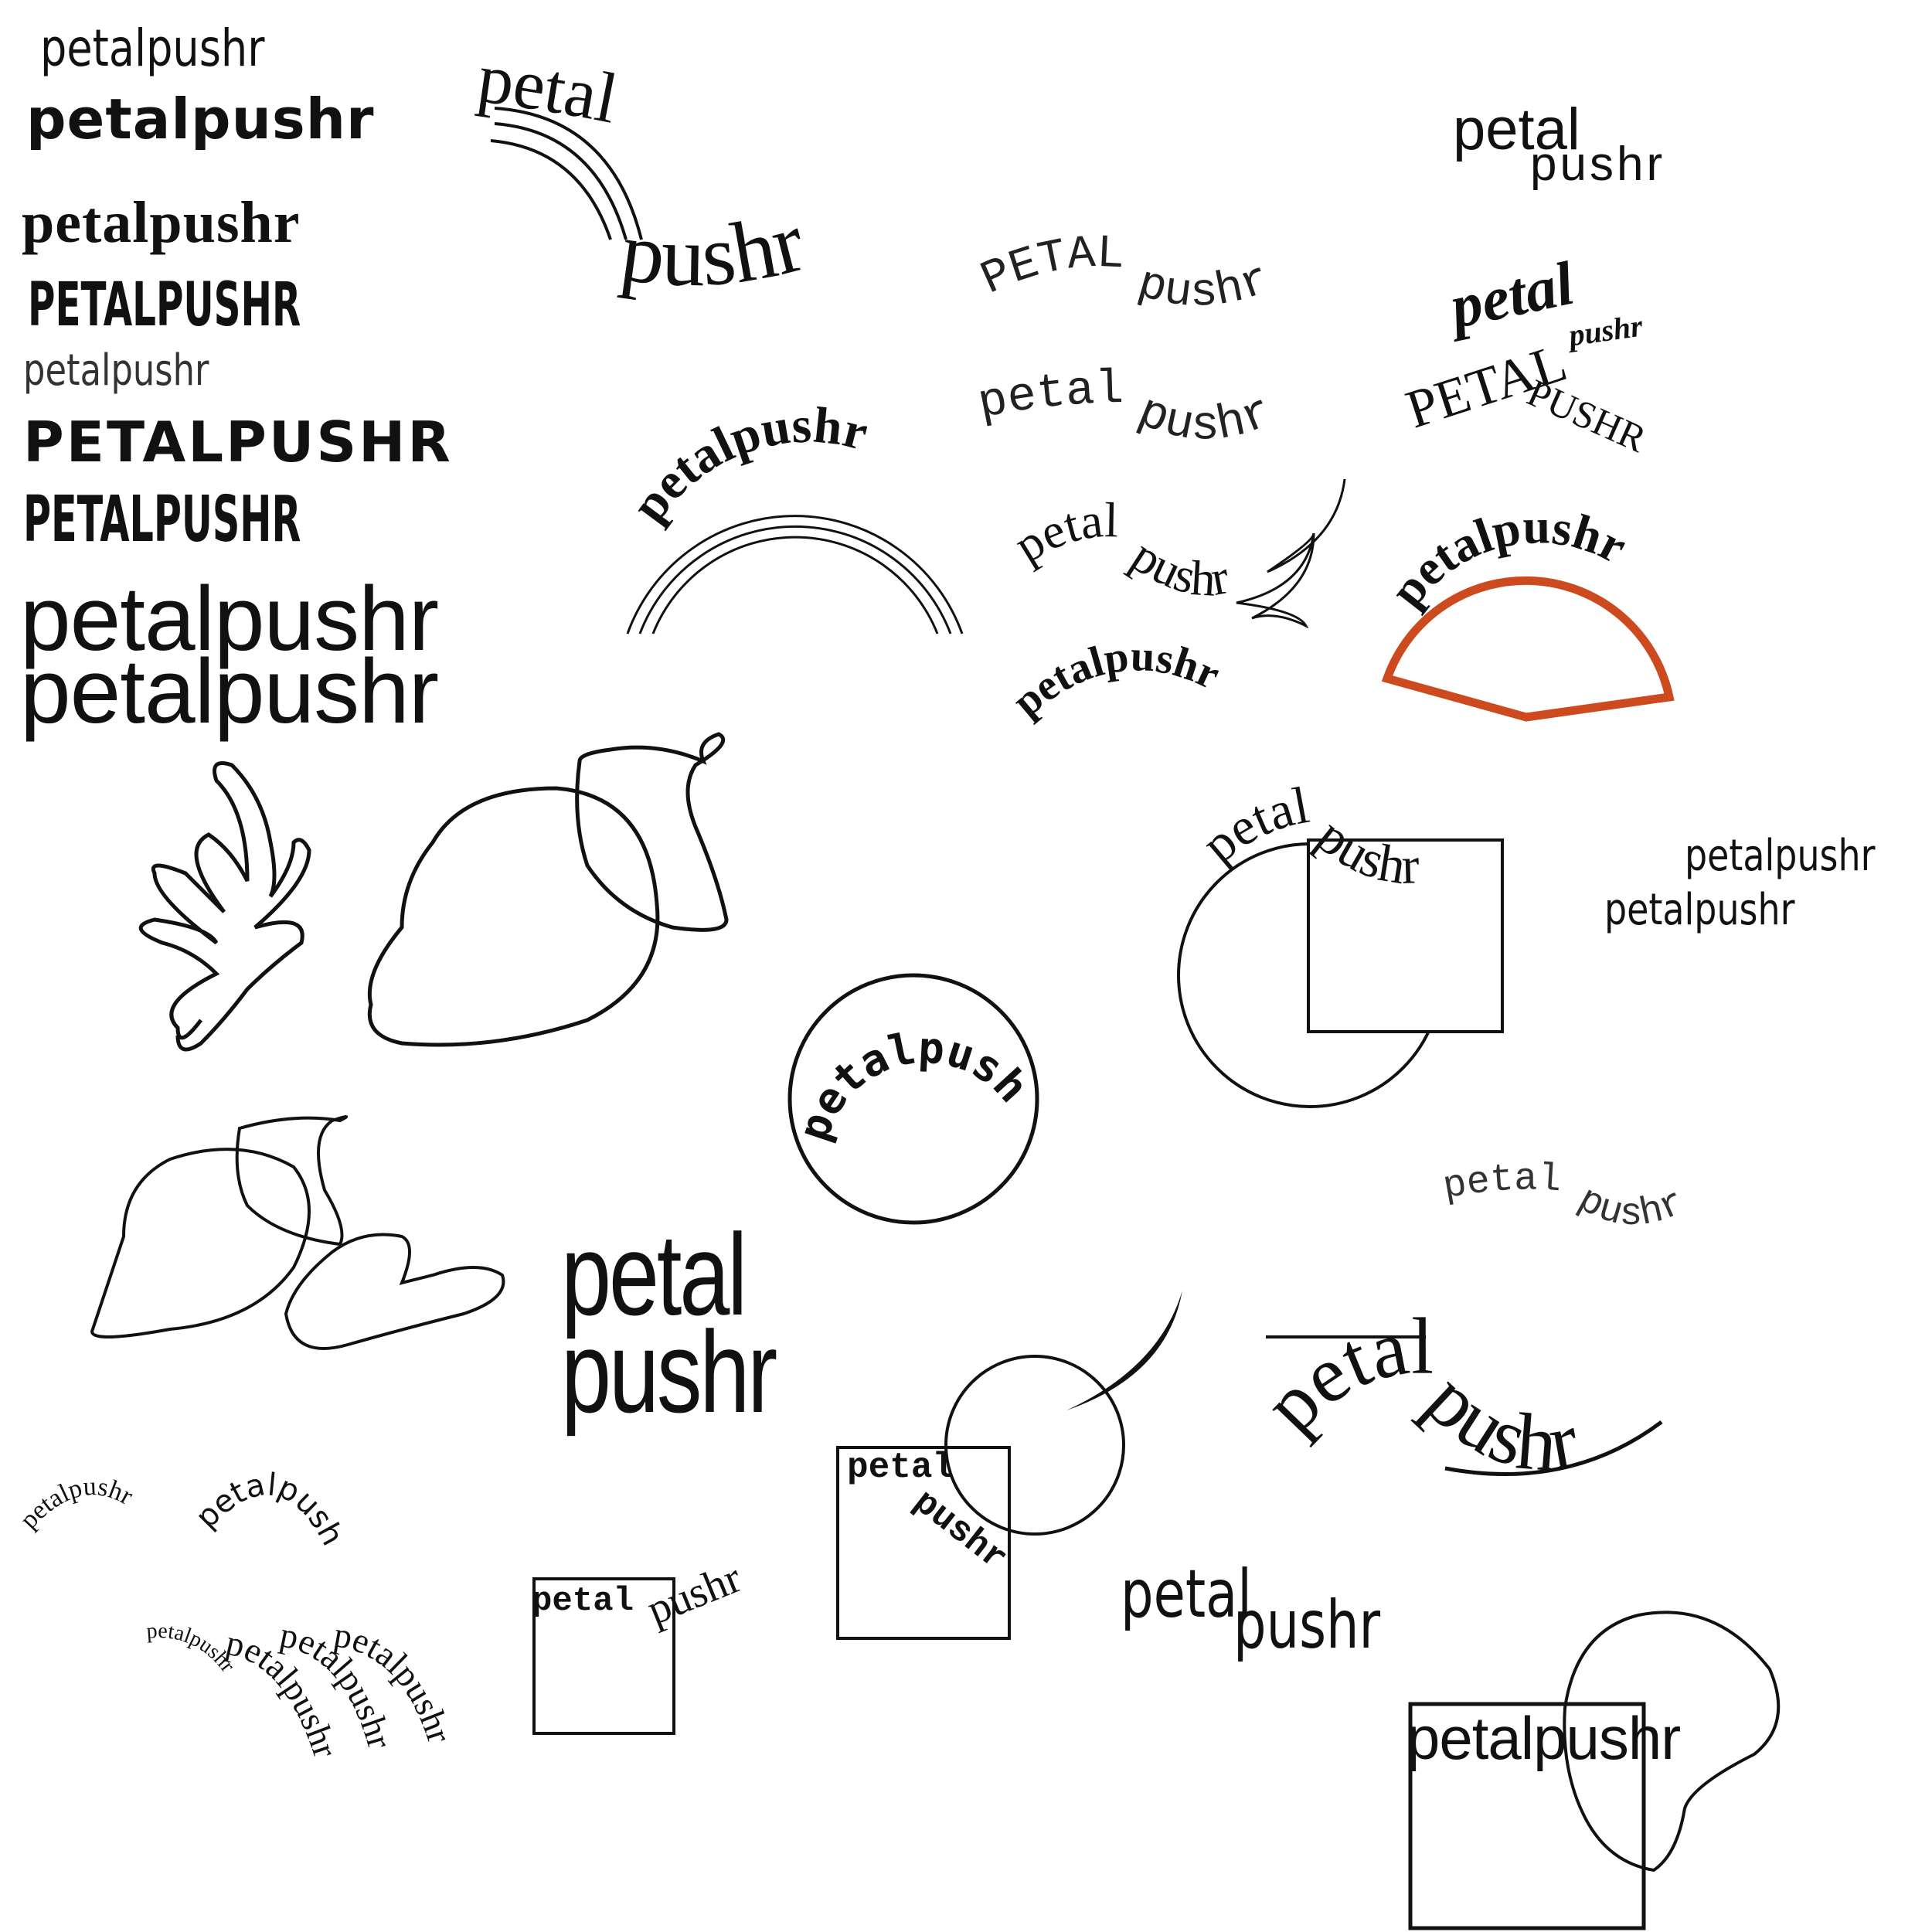  What do you see at coordinates (654, 1274) in the screenshot?
I see `stacked-big-petal: petal` at bounding box center [654, 1274].